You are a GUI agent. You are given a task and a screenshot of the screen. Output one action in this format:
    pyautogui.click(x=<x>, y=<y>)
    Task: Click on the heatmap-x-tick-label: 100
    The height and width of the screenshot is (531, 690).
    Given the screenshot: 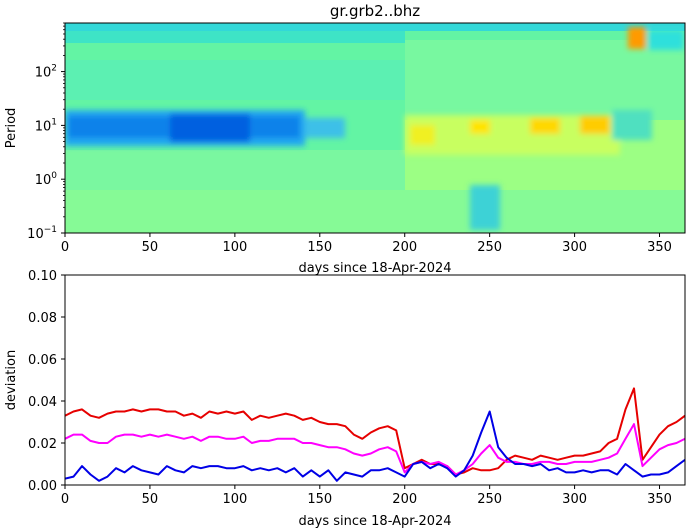 What is the action you would take?
    pyautogui.click(x=234, y=247)
    